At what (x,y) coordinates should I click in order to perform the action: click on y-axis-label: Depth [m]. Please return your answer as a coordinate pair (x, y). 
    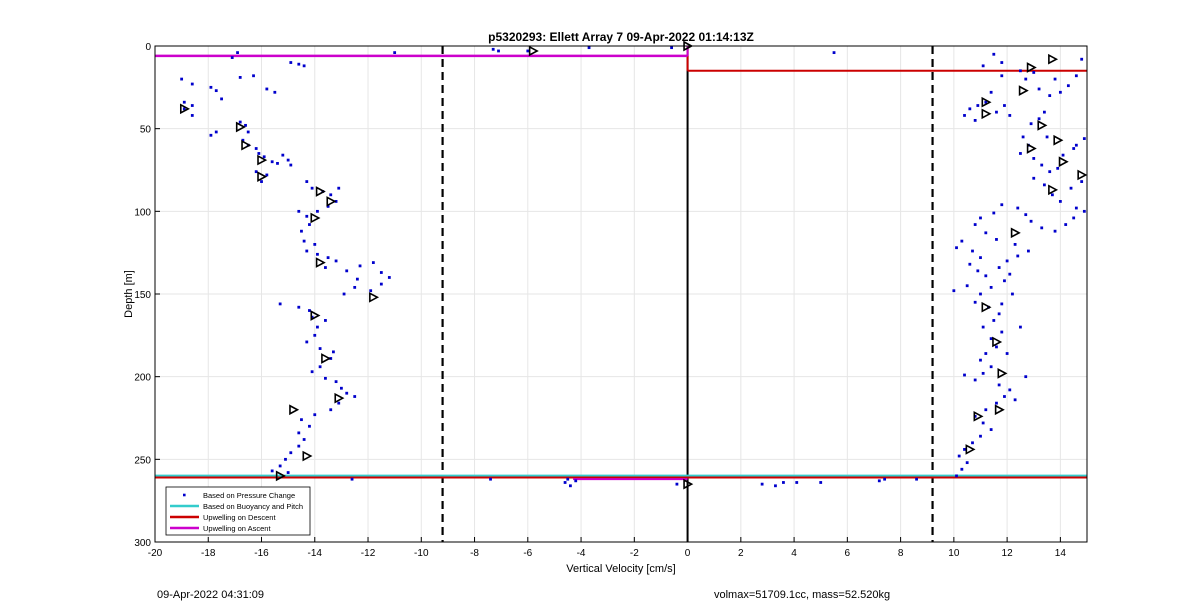
    Looking at the image, I should click on (129, 294).